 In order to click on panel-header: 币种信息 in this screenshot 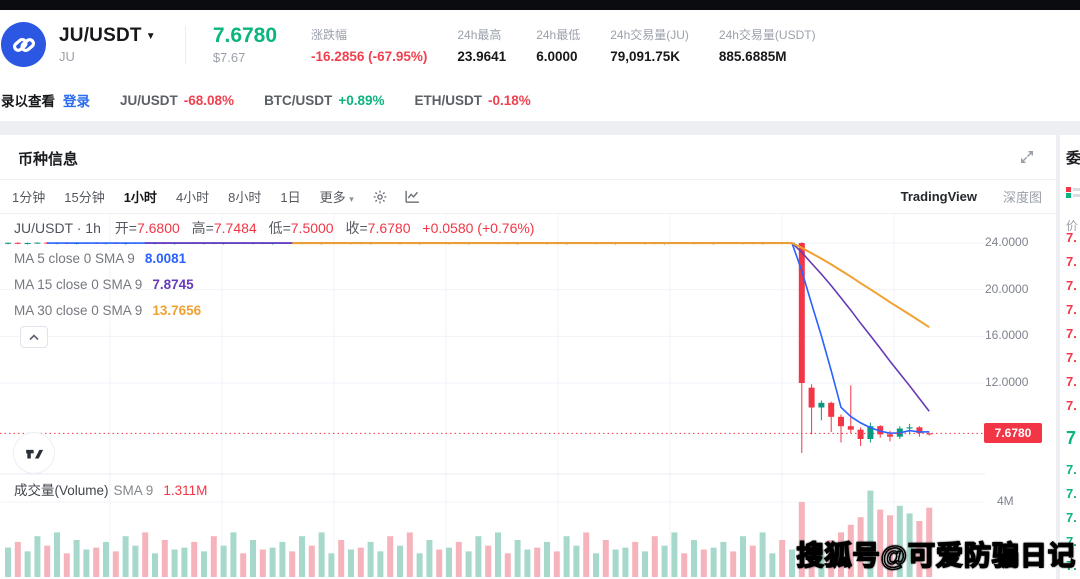, I will do `click(528, 157)`.